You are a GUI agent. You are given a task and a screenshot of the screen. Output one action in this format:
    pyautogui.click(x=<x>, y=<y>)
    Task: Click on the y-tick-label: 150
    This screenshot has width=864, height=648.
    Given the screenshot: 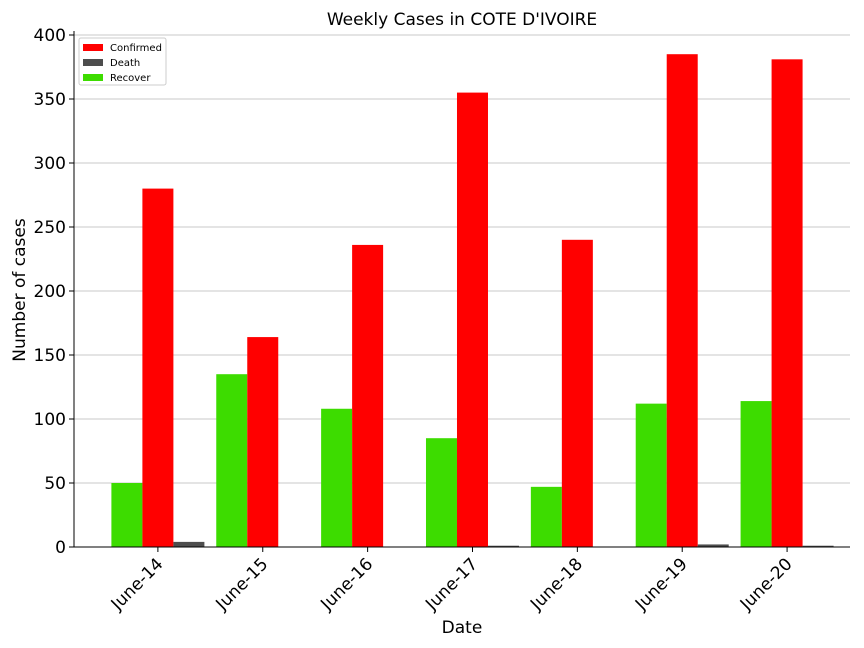 What is the action you would take?
    pyautogui.click(x=50, y=356)
    